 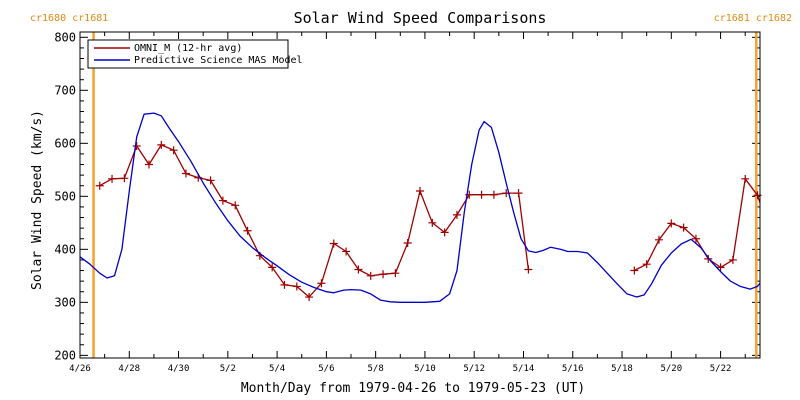 What do you see at coordinates (65, 249) in the screenshot?
I see `y-tick-label: 400` at bounding box center [65, 249].